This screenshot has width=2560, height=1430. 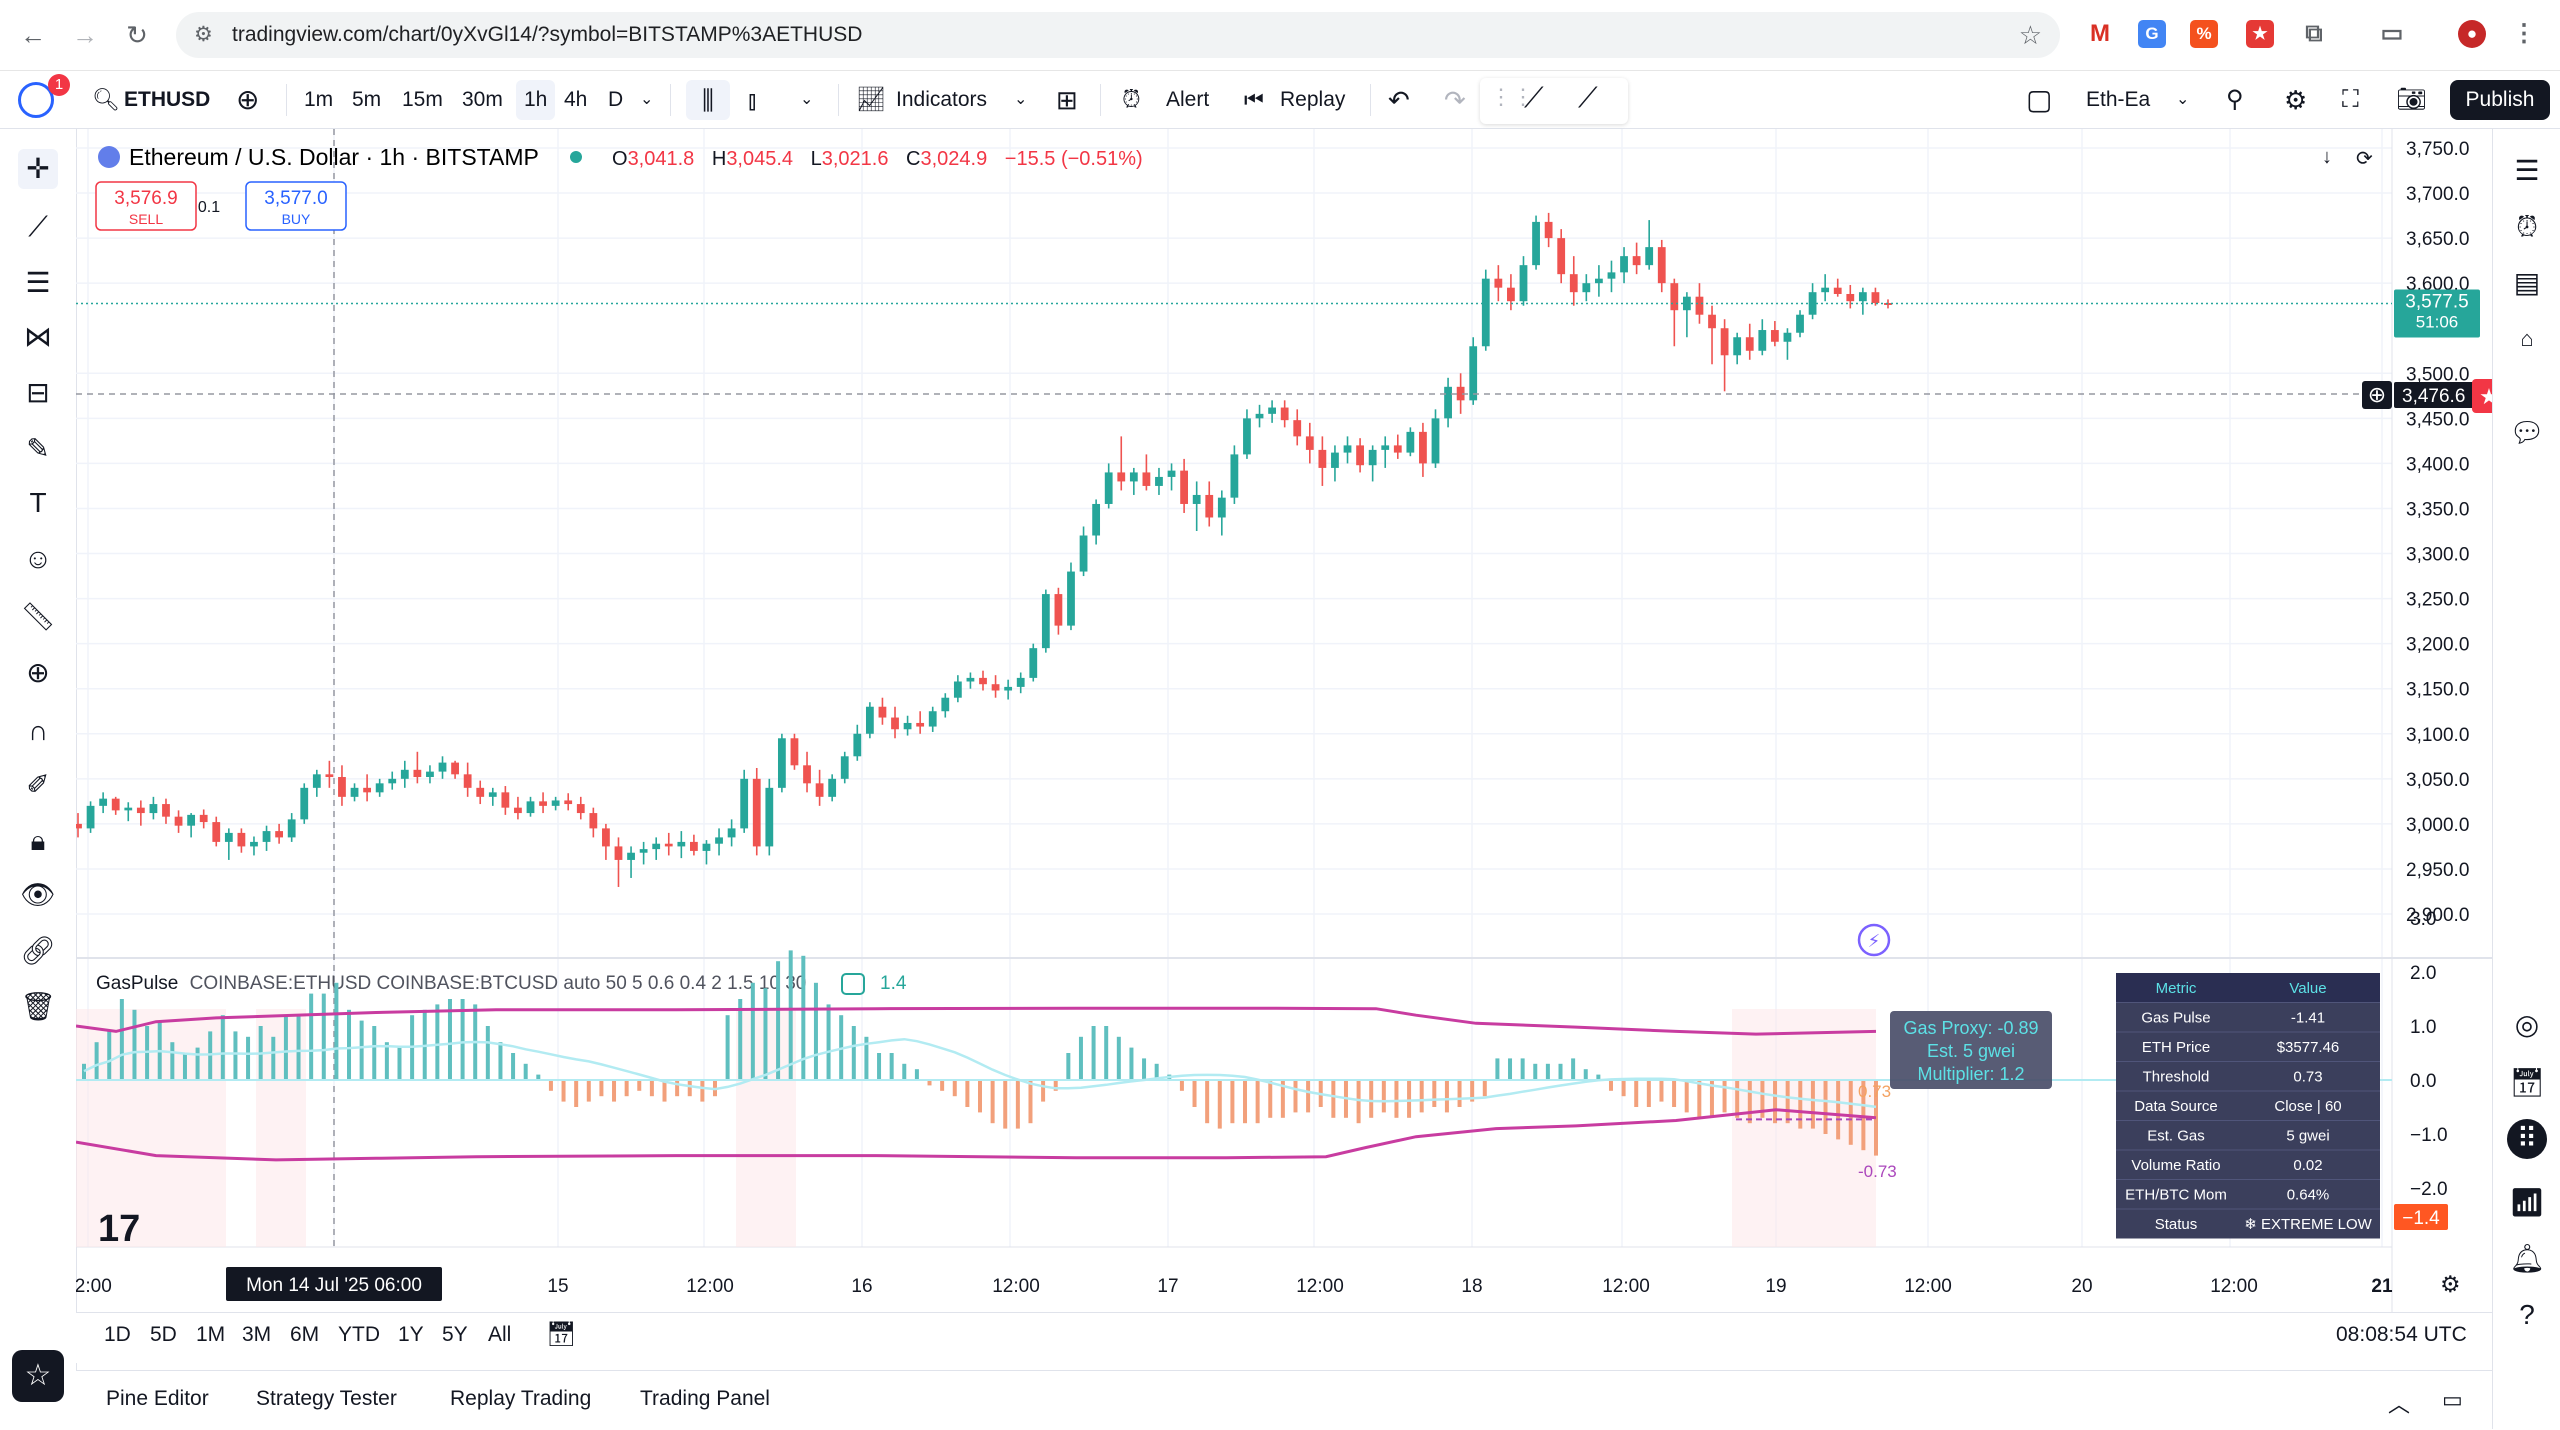 What do you see at coordinates (520, 1399) in the screenshot?
I see `tab-replay-trading: Replay Trading` at bounding box center [520, 1399].